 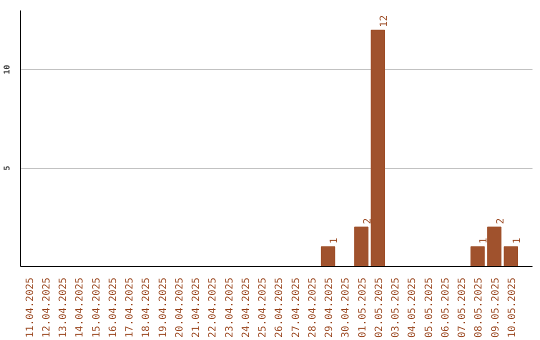 What do you see at coordinates (196, 307) in the screenshot?
I see `x-tick-label: 21.04.2025` at bounding box center [196, 307].